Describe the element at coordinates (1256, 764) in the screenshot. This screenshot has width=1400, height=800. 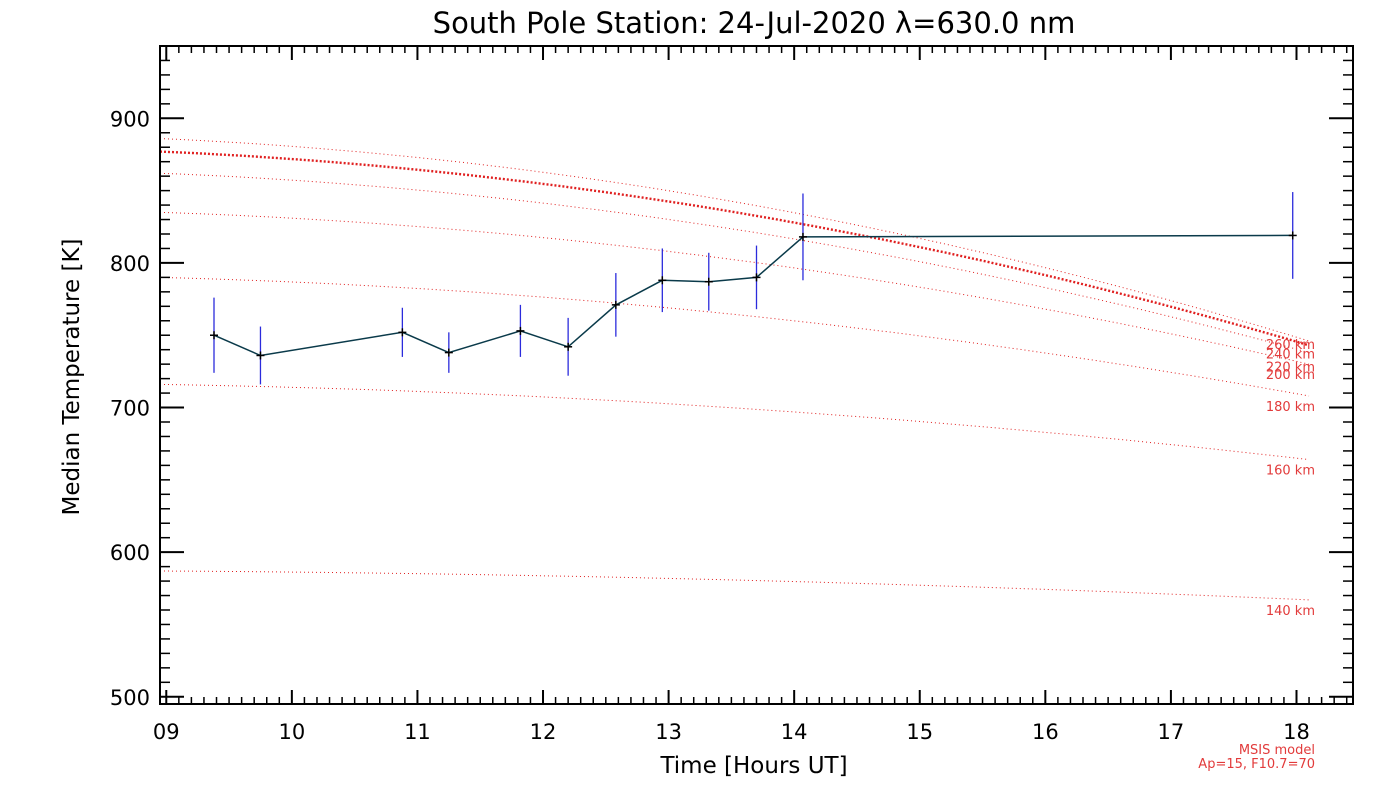
I see `msis-parameters-note: Ap=15, F10.7=70` at that location.